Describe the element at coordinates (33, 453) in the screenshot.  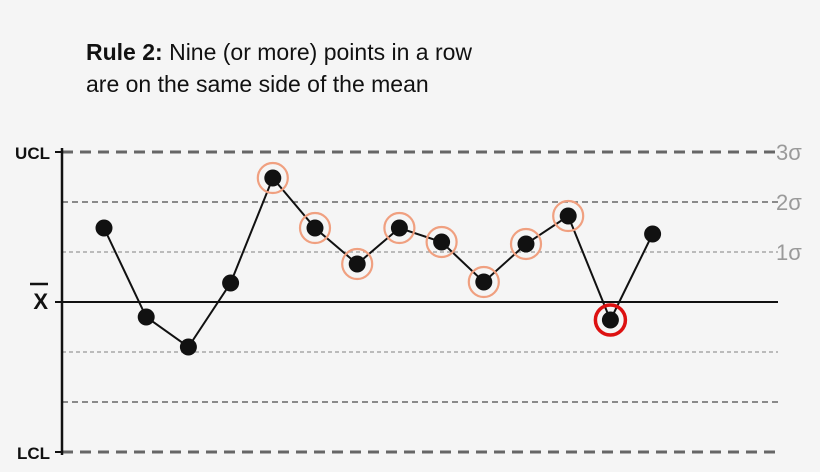
I see `y-label-lcl: LCL` at that location.